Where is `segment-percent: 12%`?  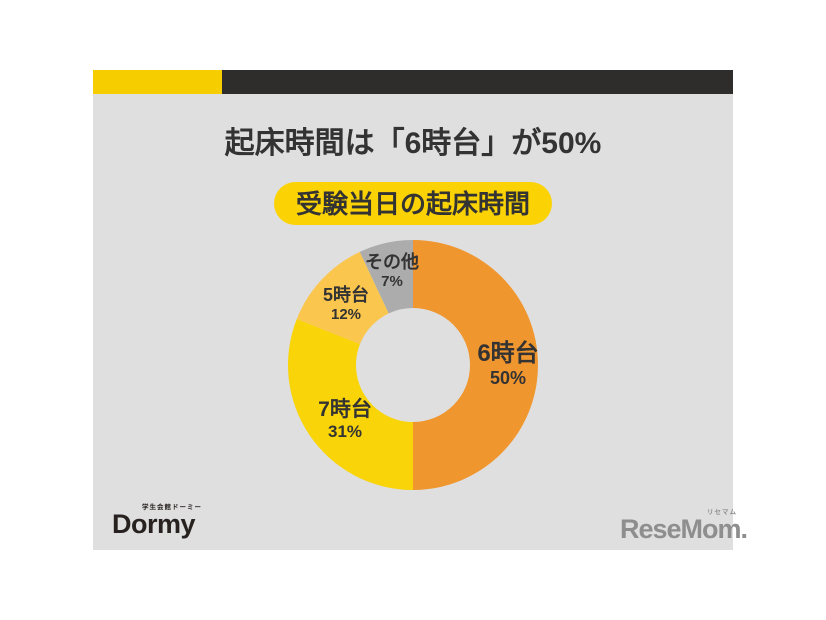 segment-percent: 12% is located at coordinates (346, 314).